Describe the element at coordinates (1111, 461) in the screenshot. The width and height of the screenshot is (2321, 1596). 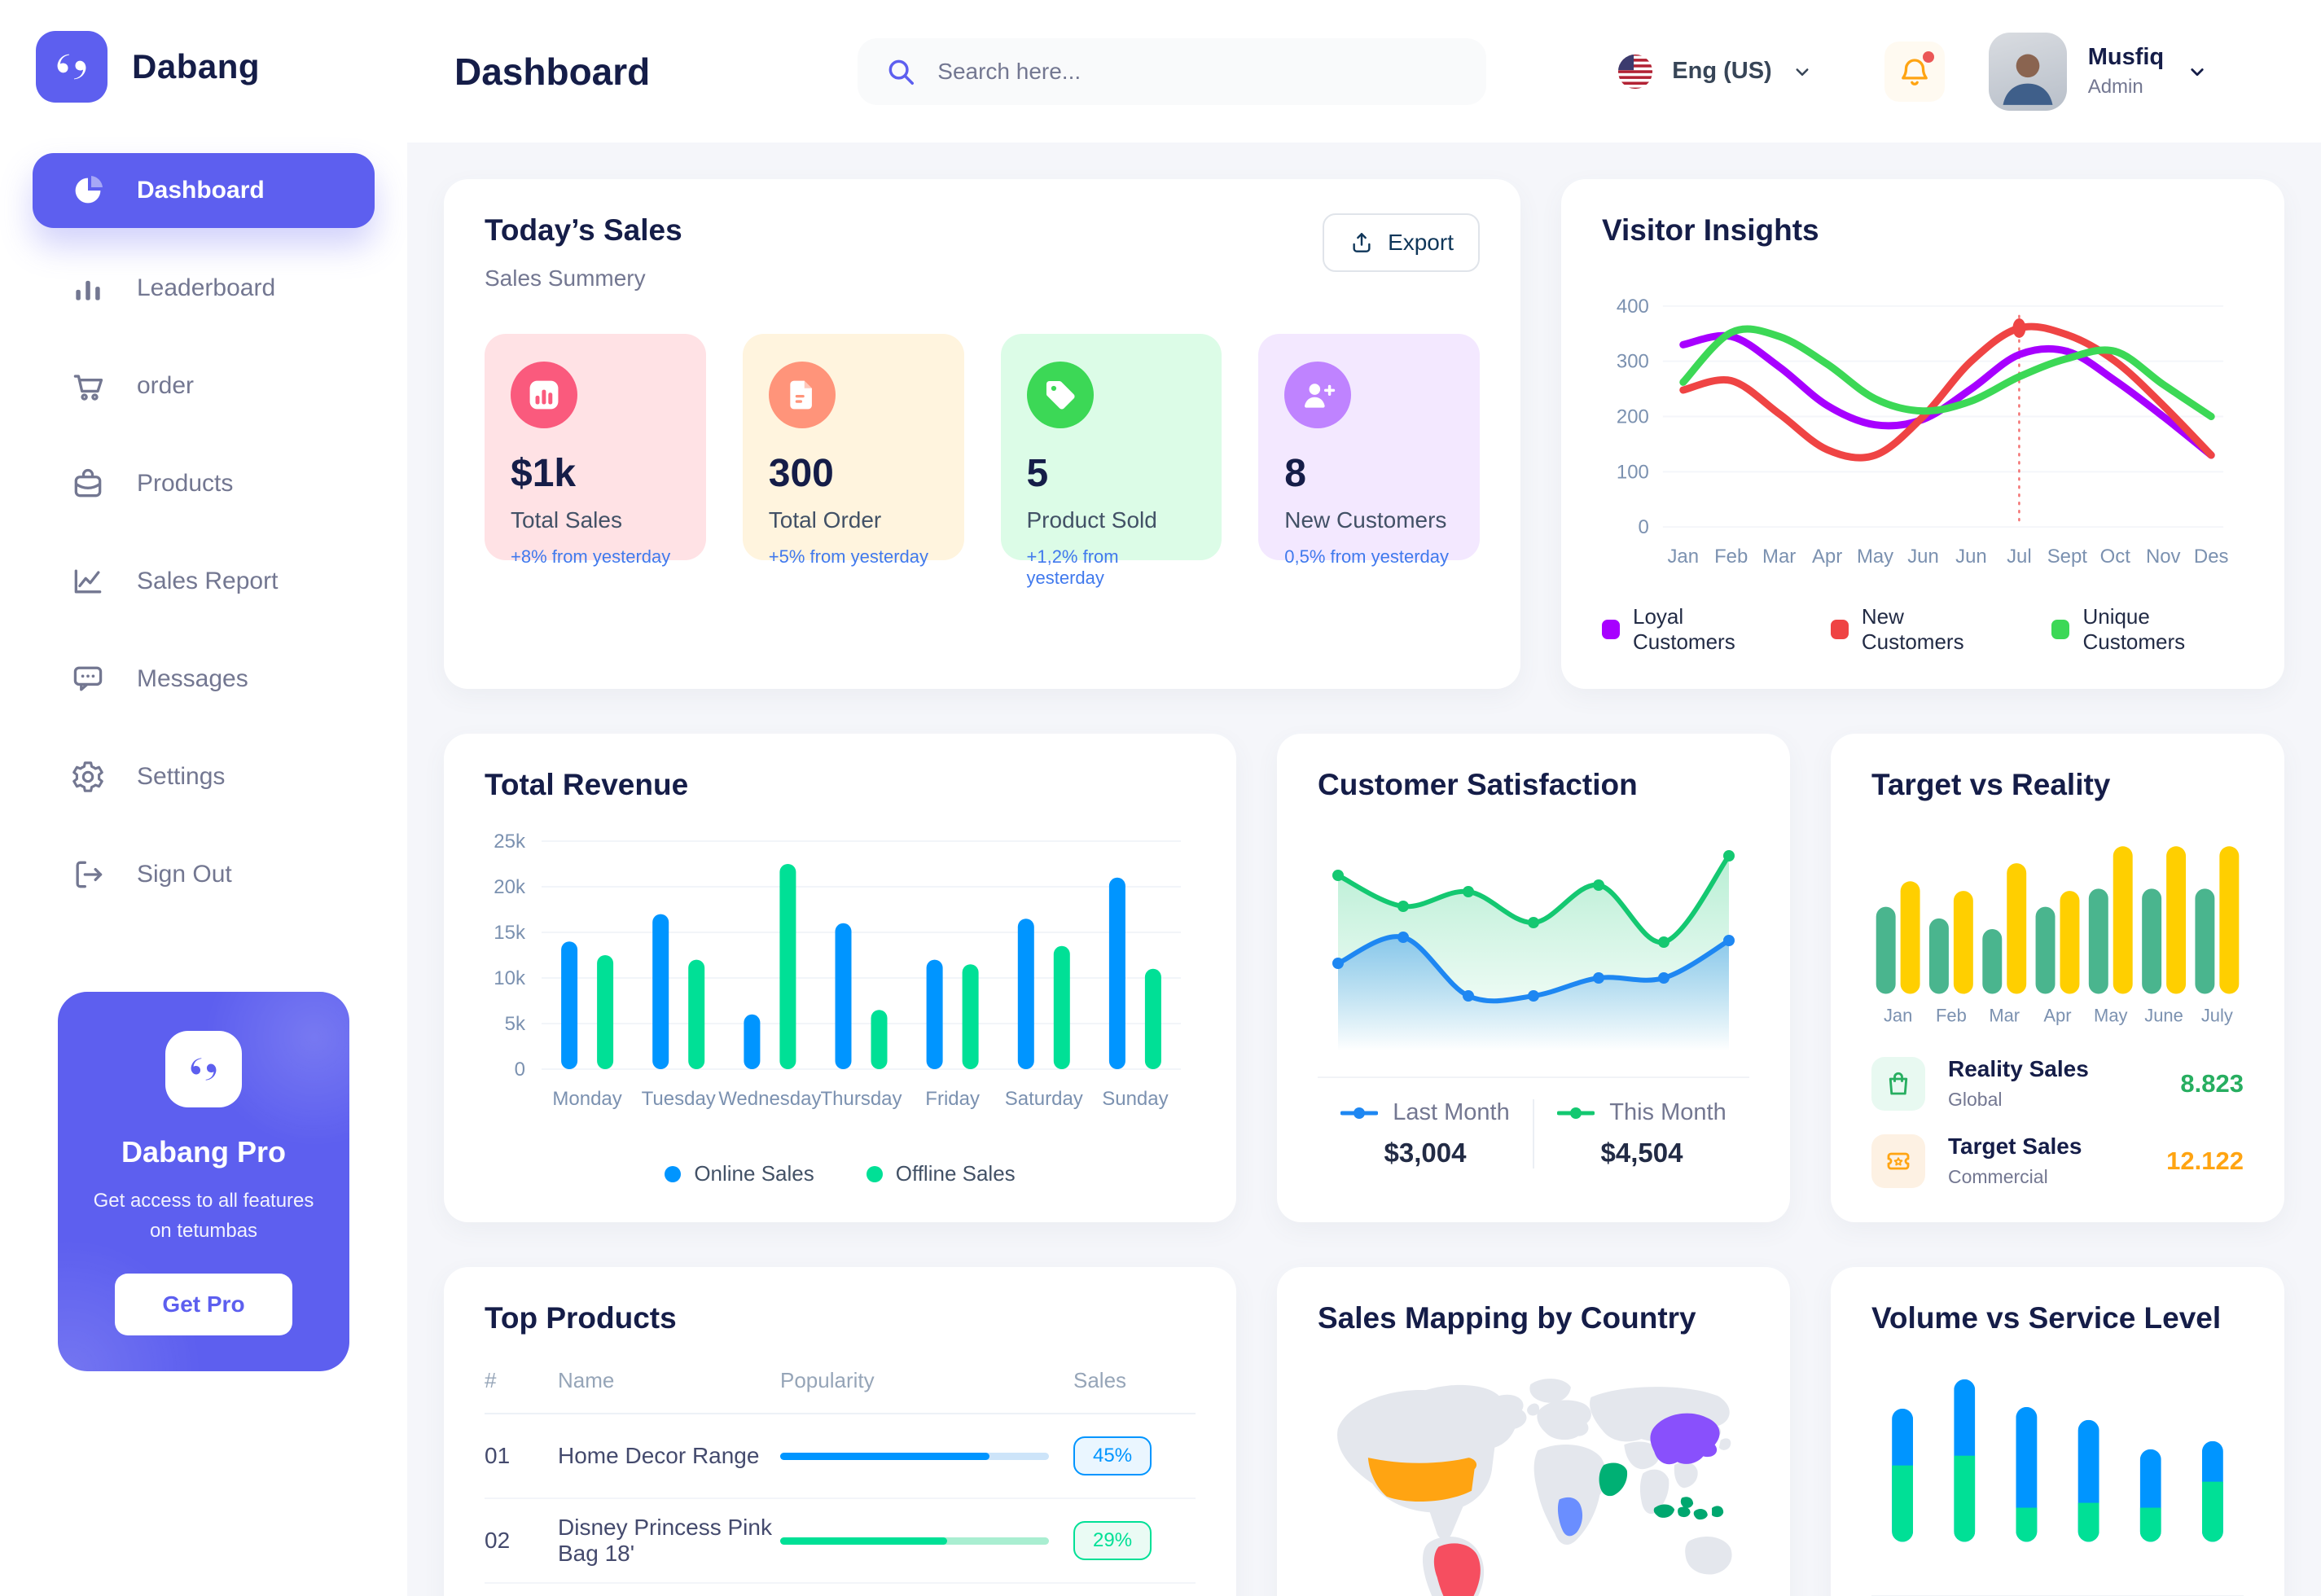
I see `stat-card: 5 Product Sold +1,2% from yesterday` at that location.